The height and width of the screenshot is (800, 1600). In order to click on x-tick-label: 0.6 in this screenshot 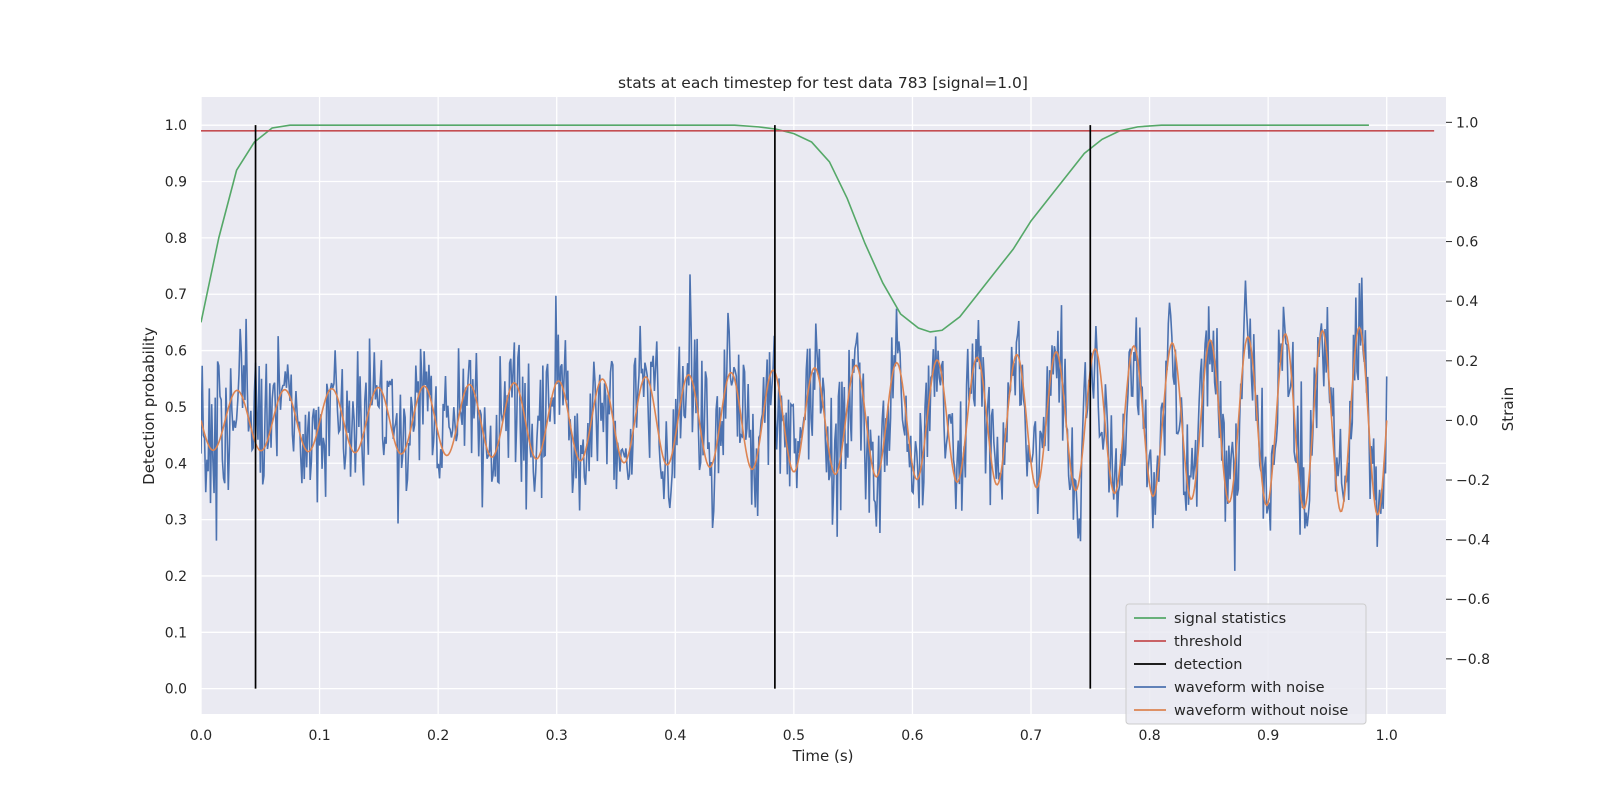, I will do `click(912, 736)`.